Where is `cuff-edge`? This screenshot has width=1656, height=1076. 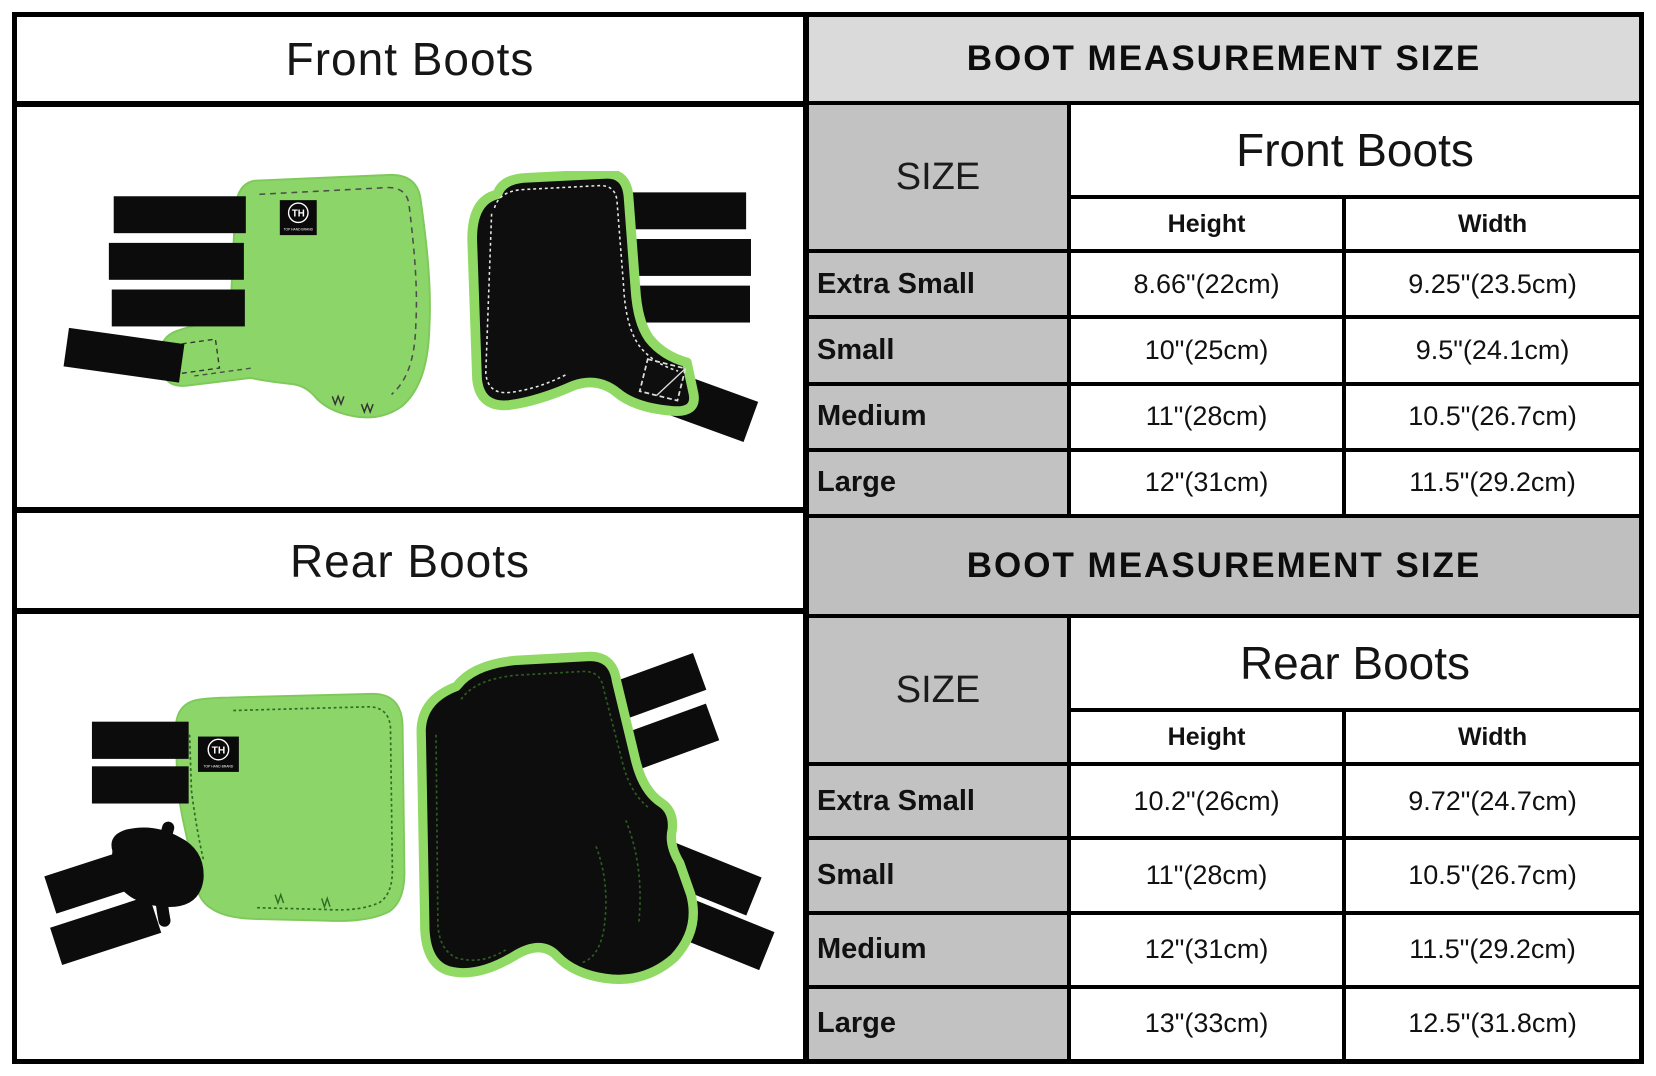
cuff-edge is located at coordinates (164, 874).